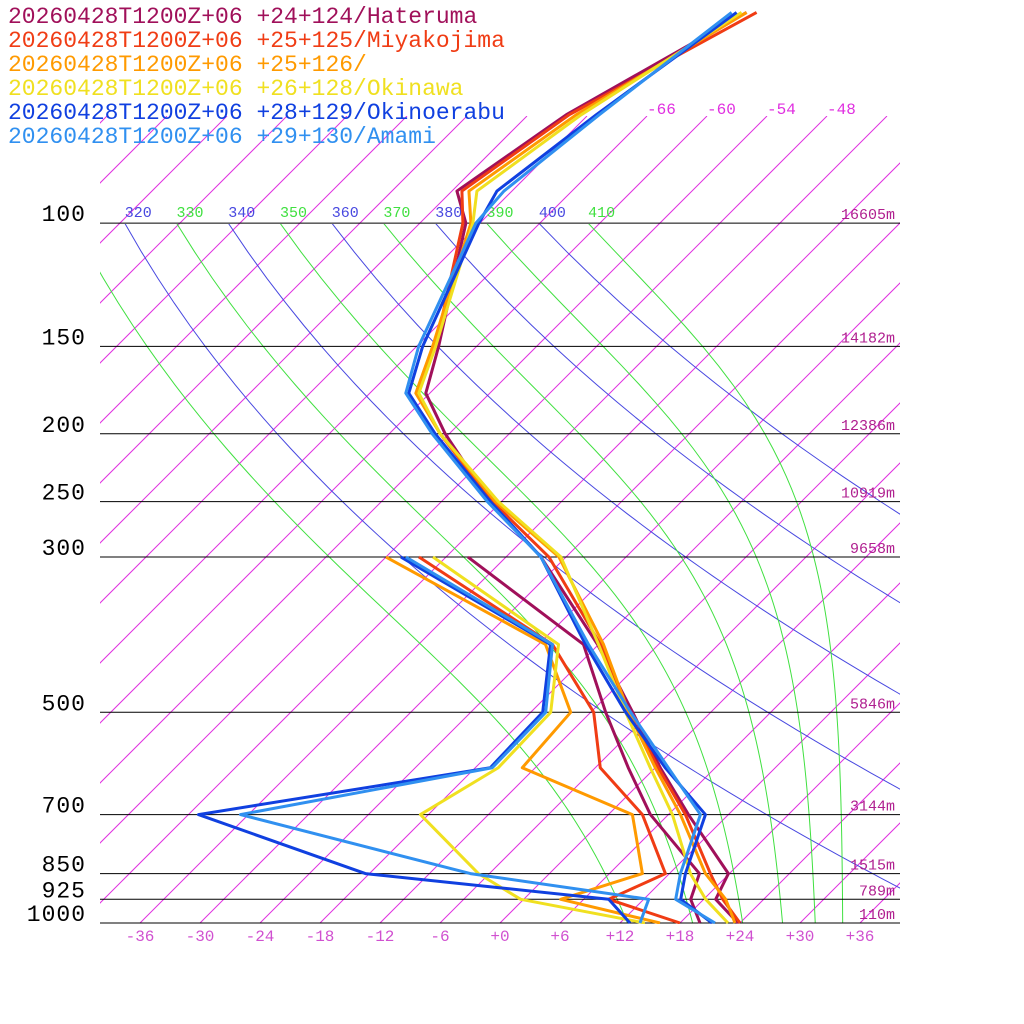 This screenshot has height=1024, width=1024. I want to click on height-label: 110m, so click(877, 915).